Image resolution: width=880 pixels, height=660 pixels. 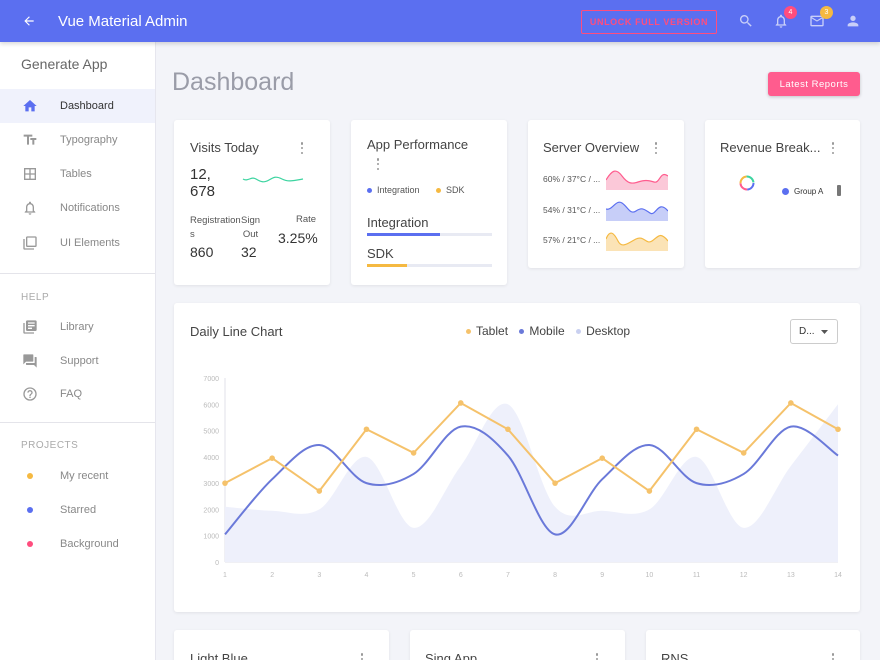 I want to click on legend-scroll-indicator, so click(x=839, y=190).